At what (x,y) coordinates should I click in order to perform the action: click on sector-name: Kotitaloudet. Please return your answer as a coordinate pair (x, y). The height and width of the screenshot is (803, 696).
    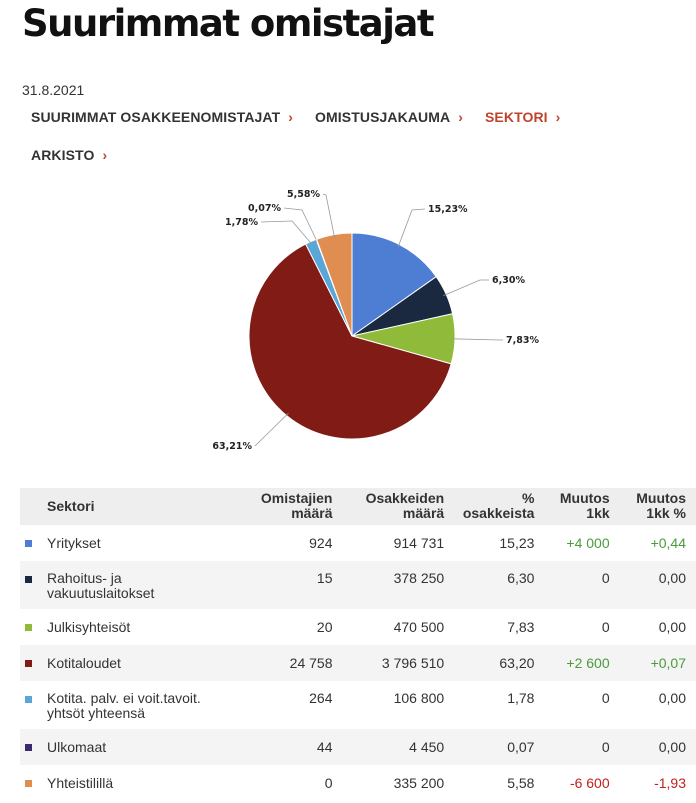
    Looking at the image, I should click on (84, 662).